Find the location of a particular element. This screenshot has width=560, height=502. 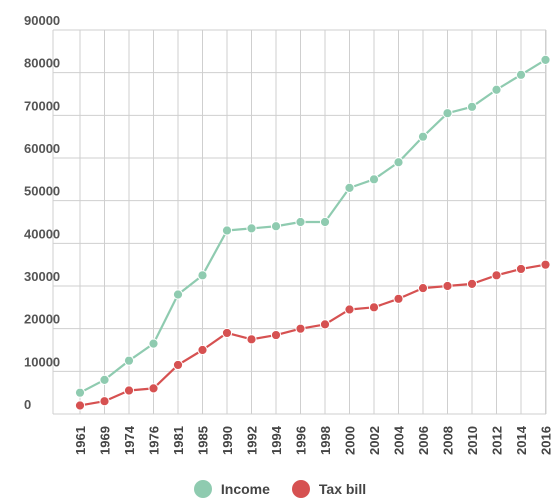

y-tick-label: 20000 is located at coordinates (42, 319).